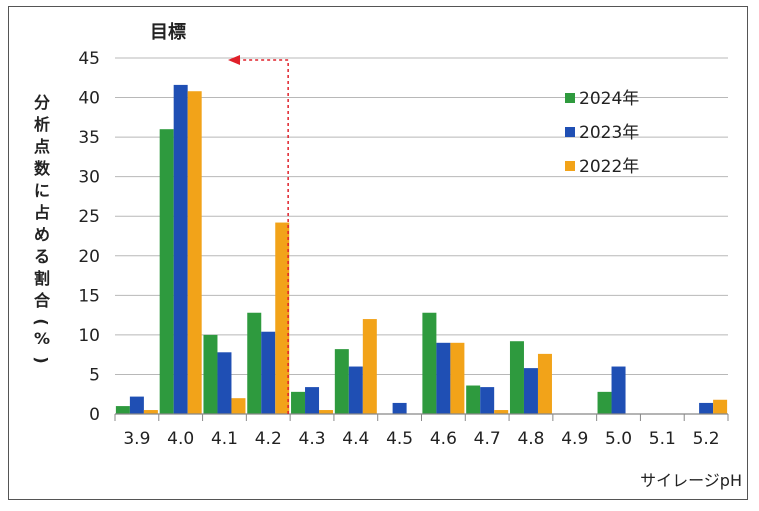  I want to click on y-tick-label: 35, so click(89, 138).